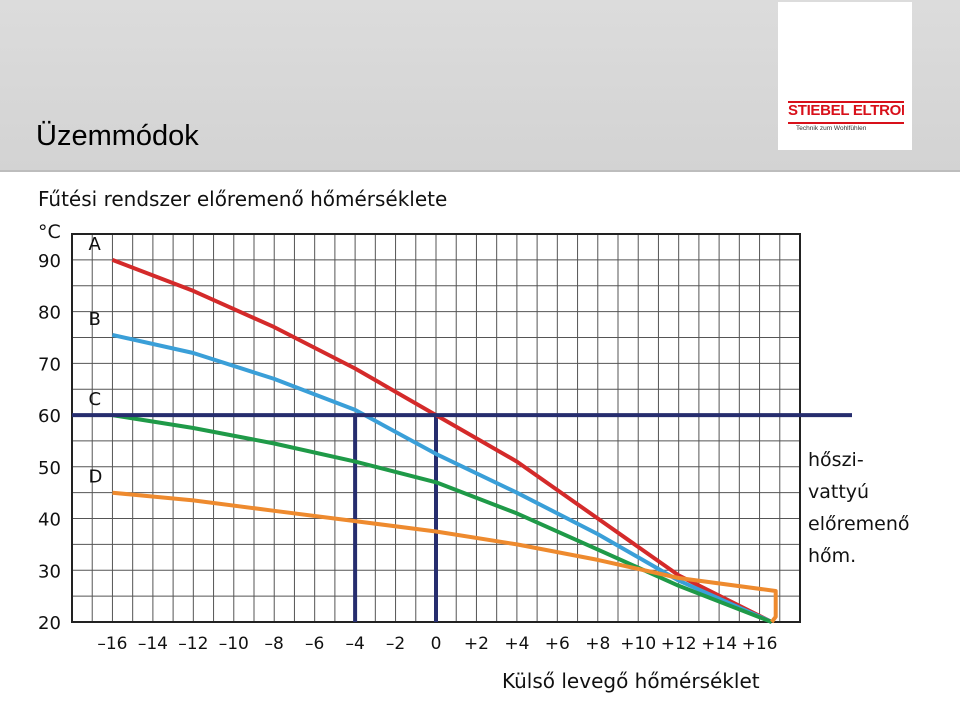 This screenshot has width=960, height=720. What do you see at coordinates (95, 477) in the screenshot?
I see `series-label-d: D` at bounding box center [95, 477].